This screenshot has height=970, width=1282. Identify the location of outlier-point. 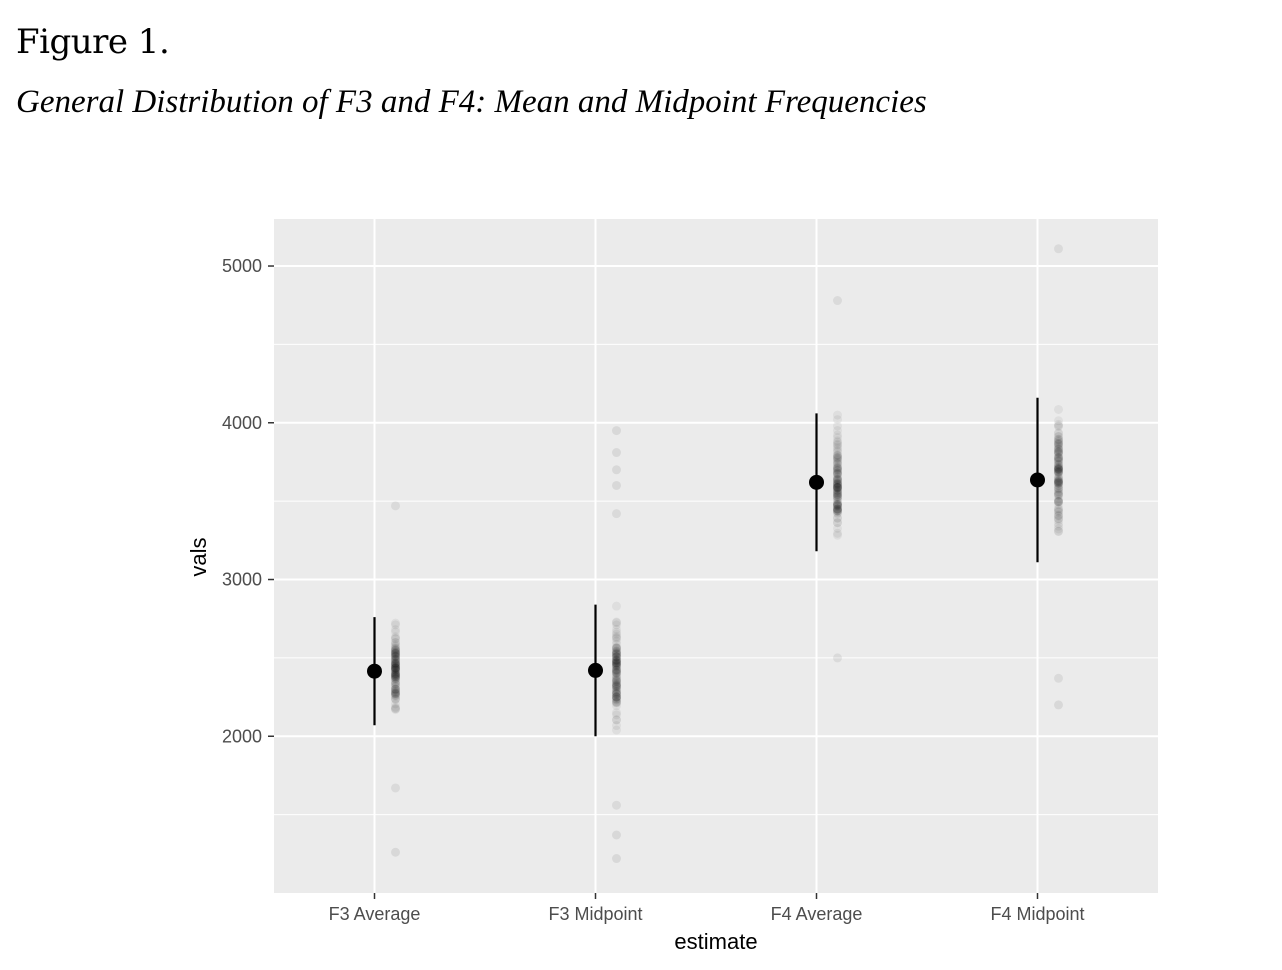
(1058, 705).